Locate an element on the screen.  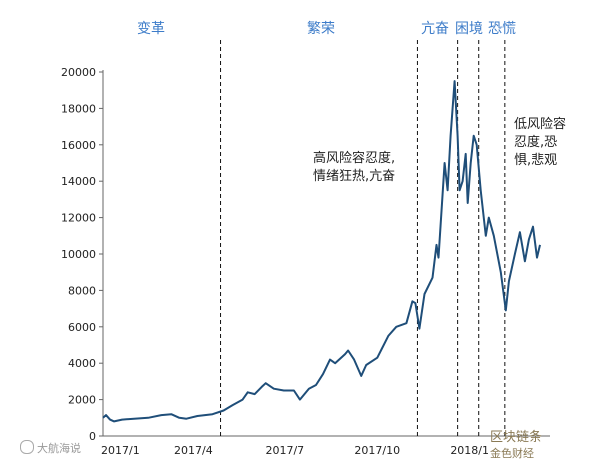
y-tick-label: 0 is located at coordinates (92, 436).